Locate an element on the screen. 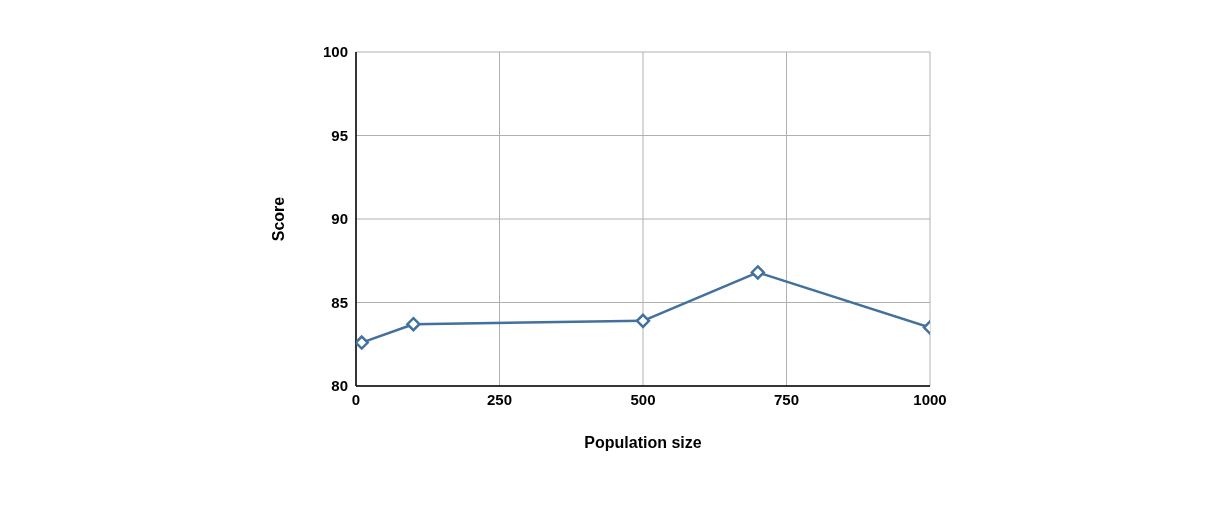  y-tick-label: 100 is located at coordinates (335, 52).